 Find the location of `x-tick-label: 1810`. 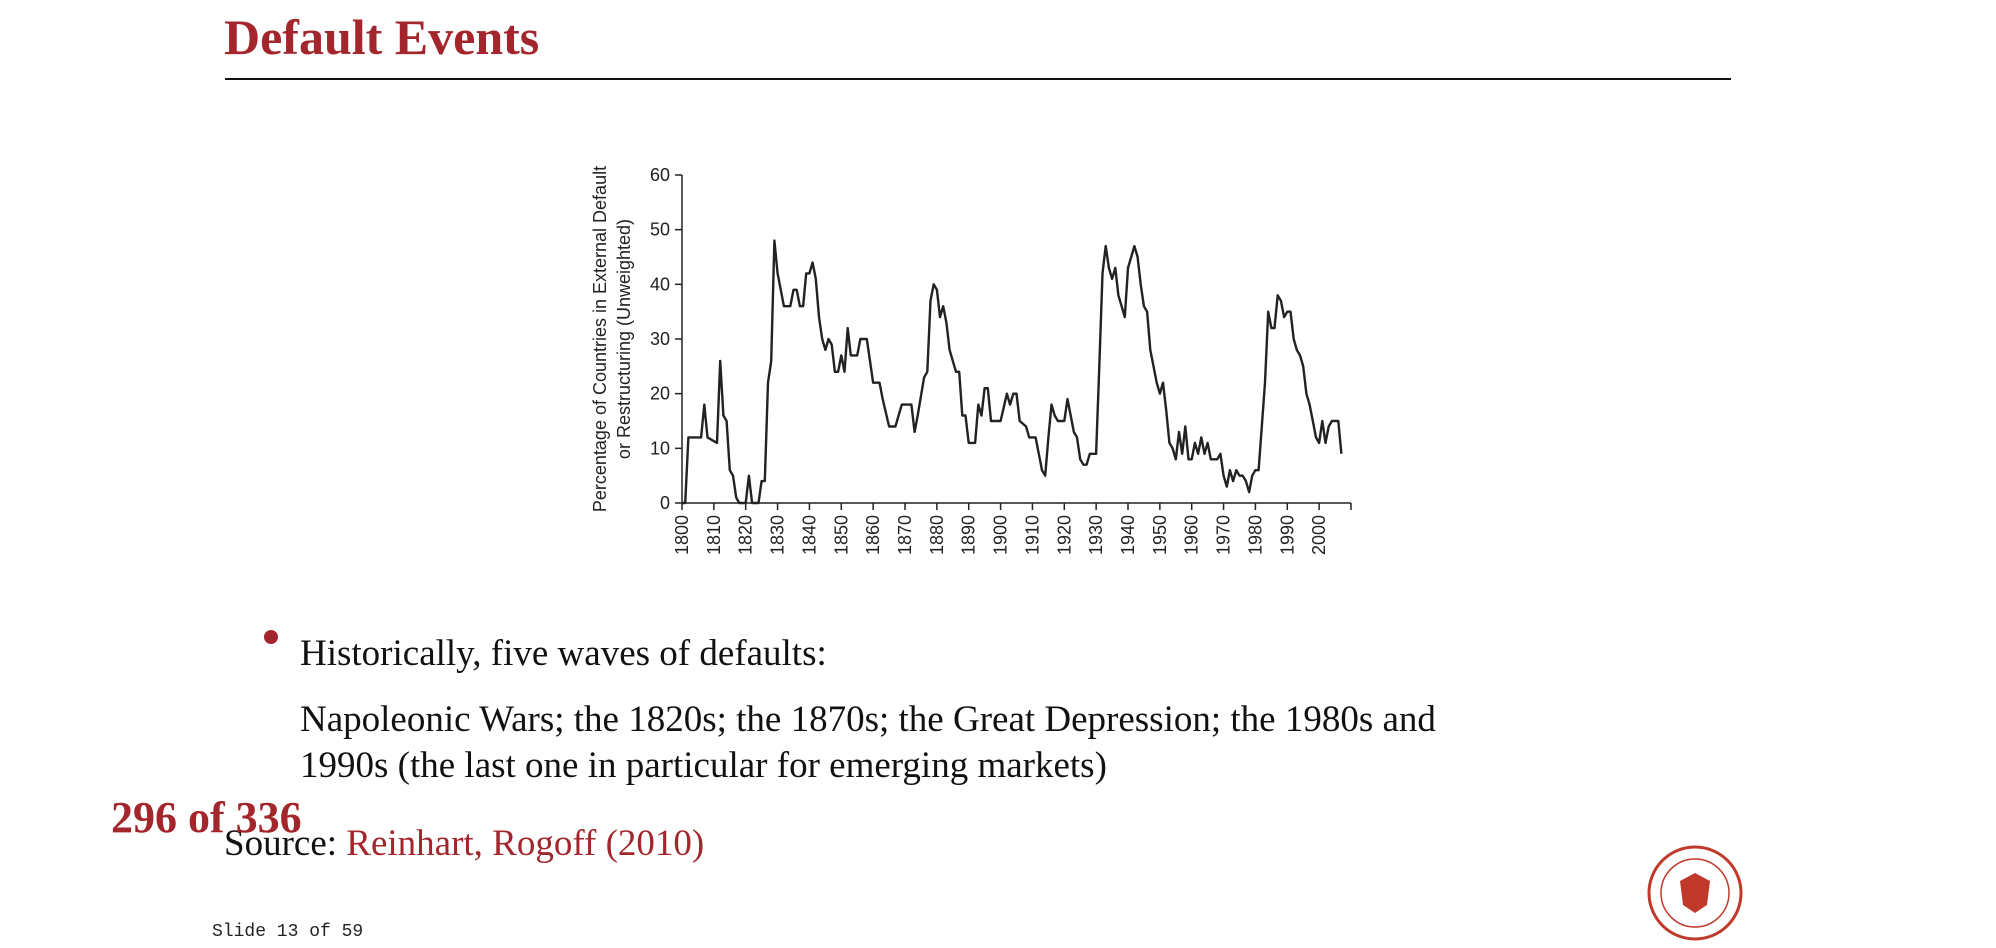

x-tick-label: 1810 is located at coordinates (714, 535).